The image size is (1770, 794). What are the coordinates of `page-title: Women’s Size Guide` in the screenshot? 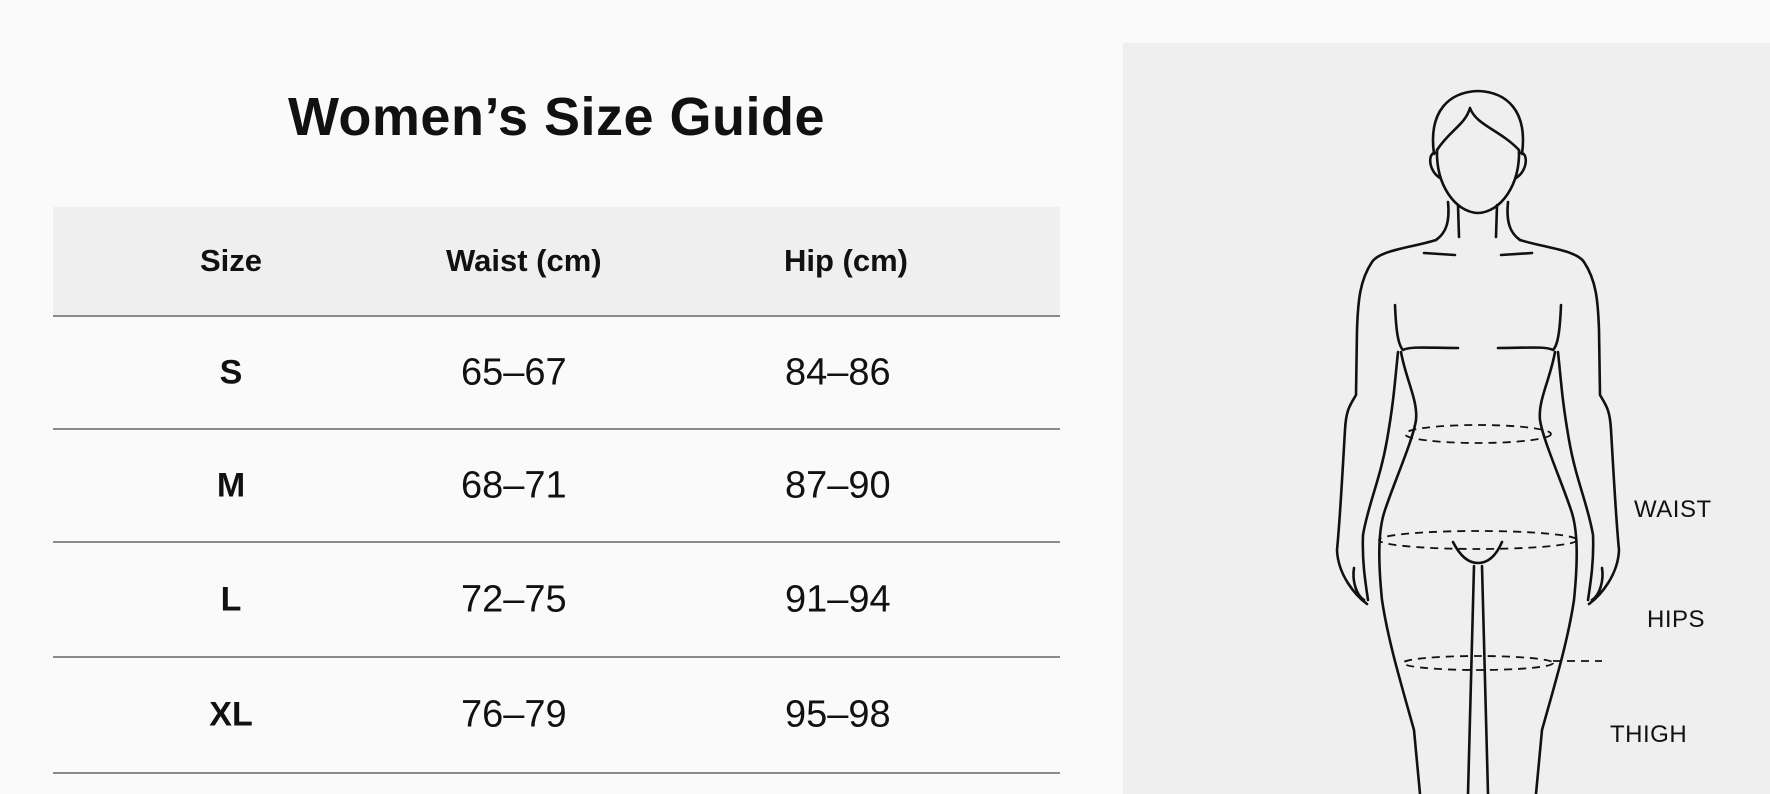 It's located at (556, 117).